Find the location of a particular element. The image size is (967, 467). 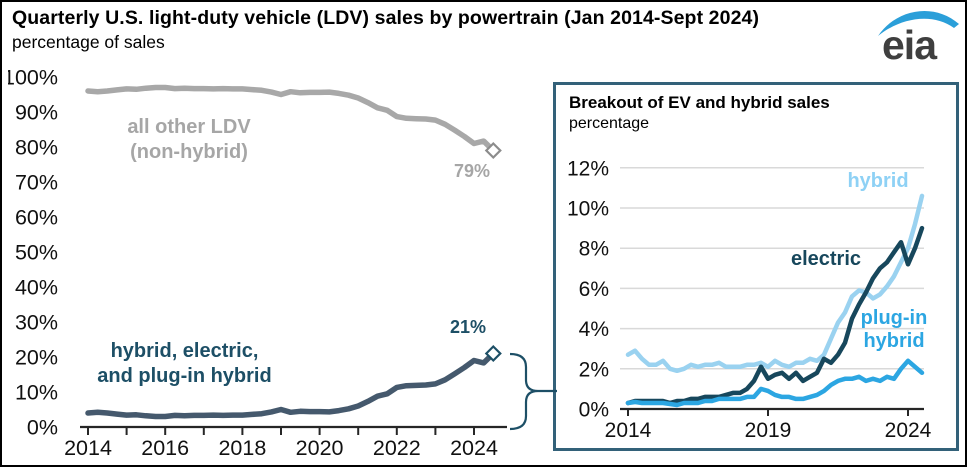

series-label-hybrid: hybrid is located at coordinates (878, 181).